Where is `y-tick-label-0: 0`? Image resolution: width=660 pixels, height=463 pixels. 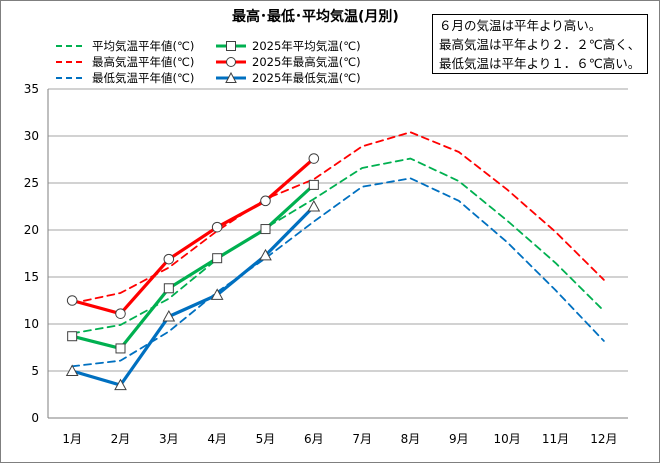
y-tick-label-0: 0 is located at coordinates (35, 418).